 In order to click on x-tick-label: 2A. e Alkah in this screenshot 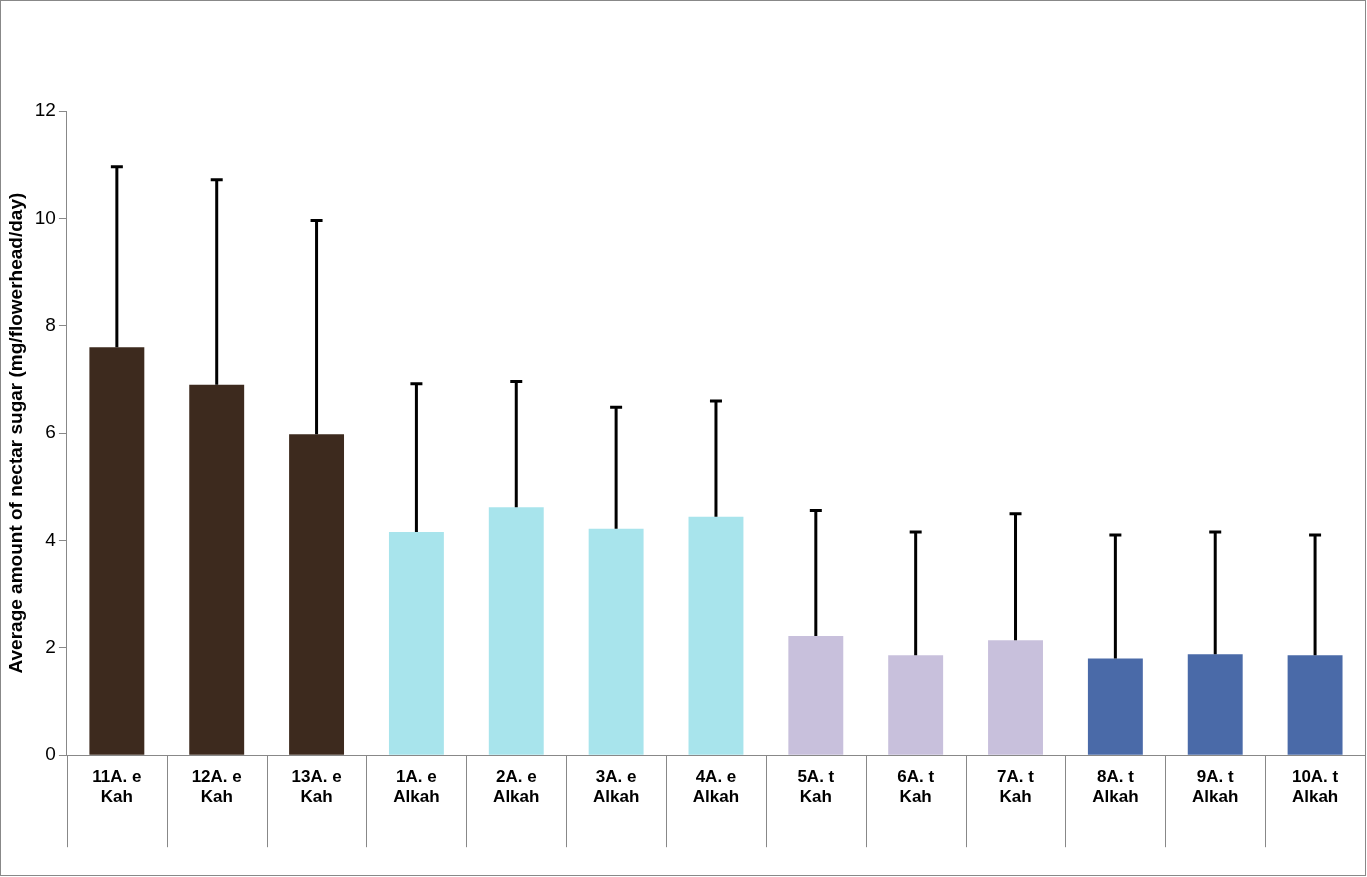, I will do `click(516, 787)`.